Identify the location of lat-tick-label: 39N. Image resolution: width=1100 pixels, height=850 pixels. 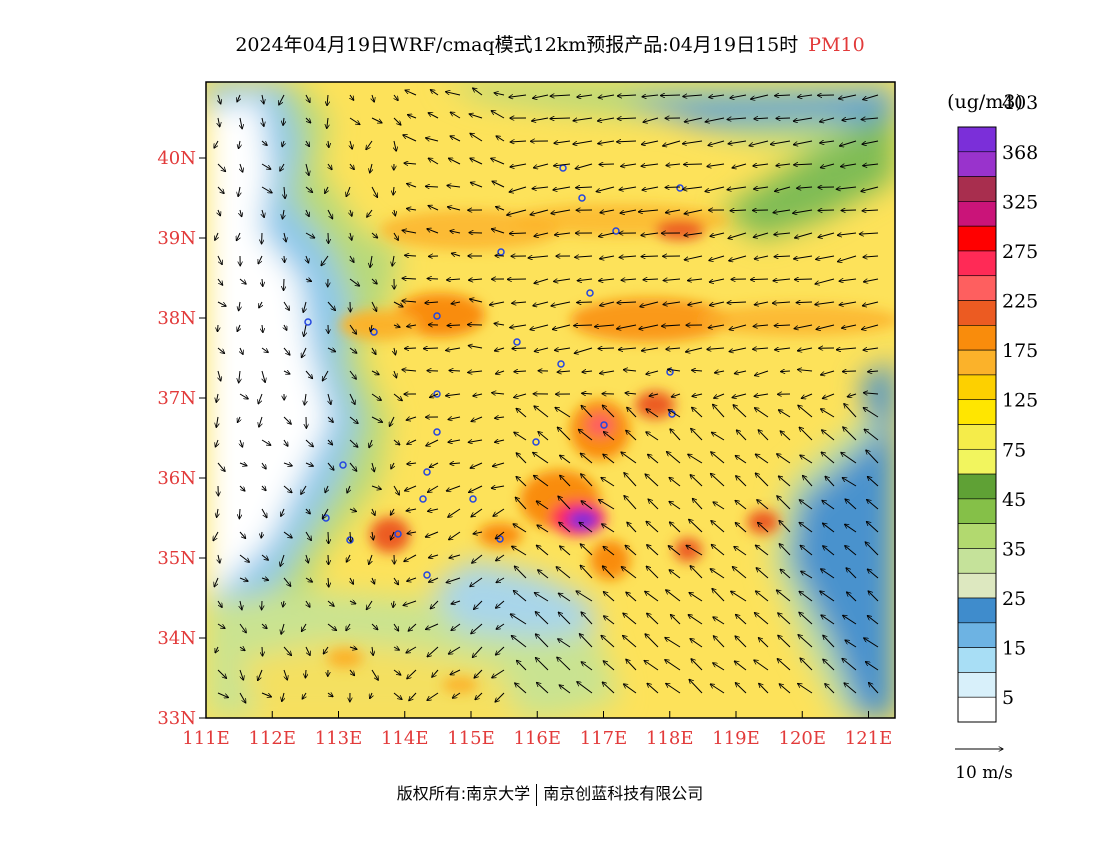
(176, 238).